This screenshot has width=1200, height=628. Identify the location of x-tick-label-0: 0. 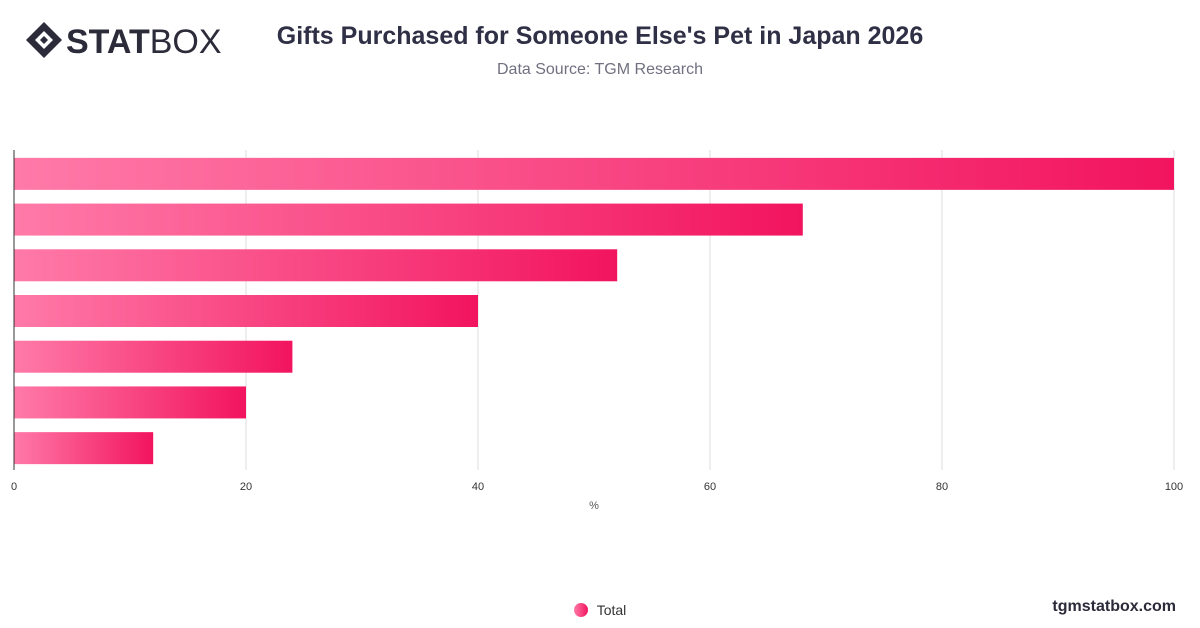
(14, 487).